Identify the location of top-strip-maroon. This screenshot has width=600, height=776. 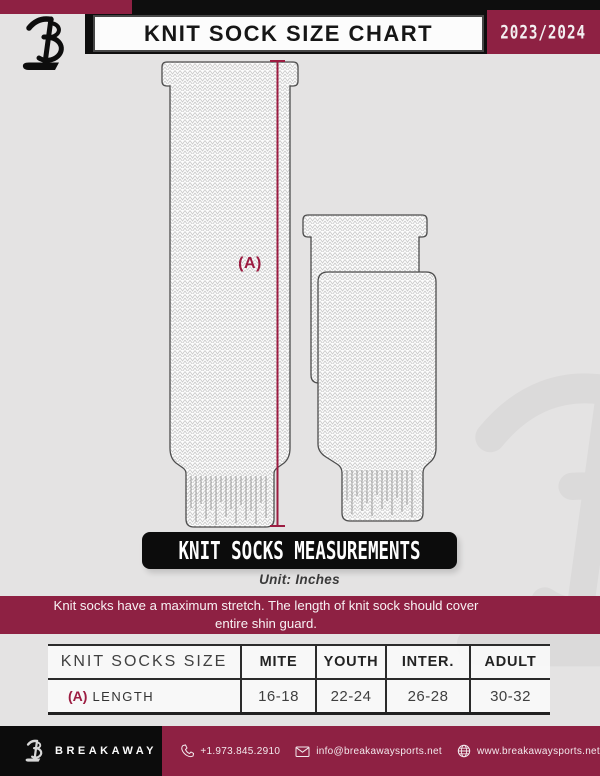
(66, 7).